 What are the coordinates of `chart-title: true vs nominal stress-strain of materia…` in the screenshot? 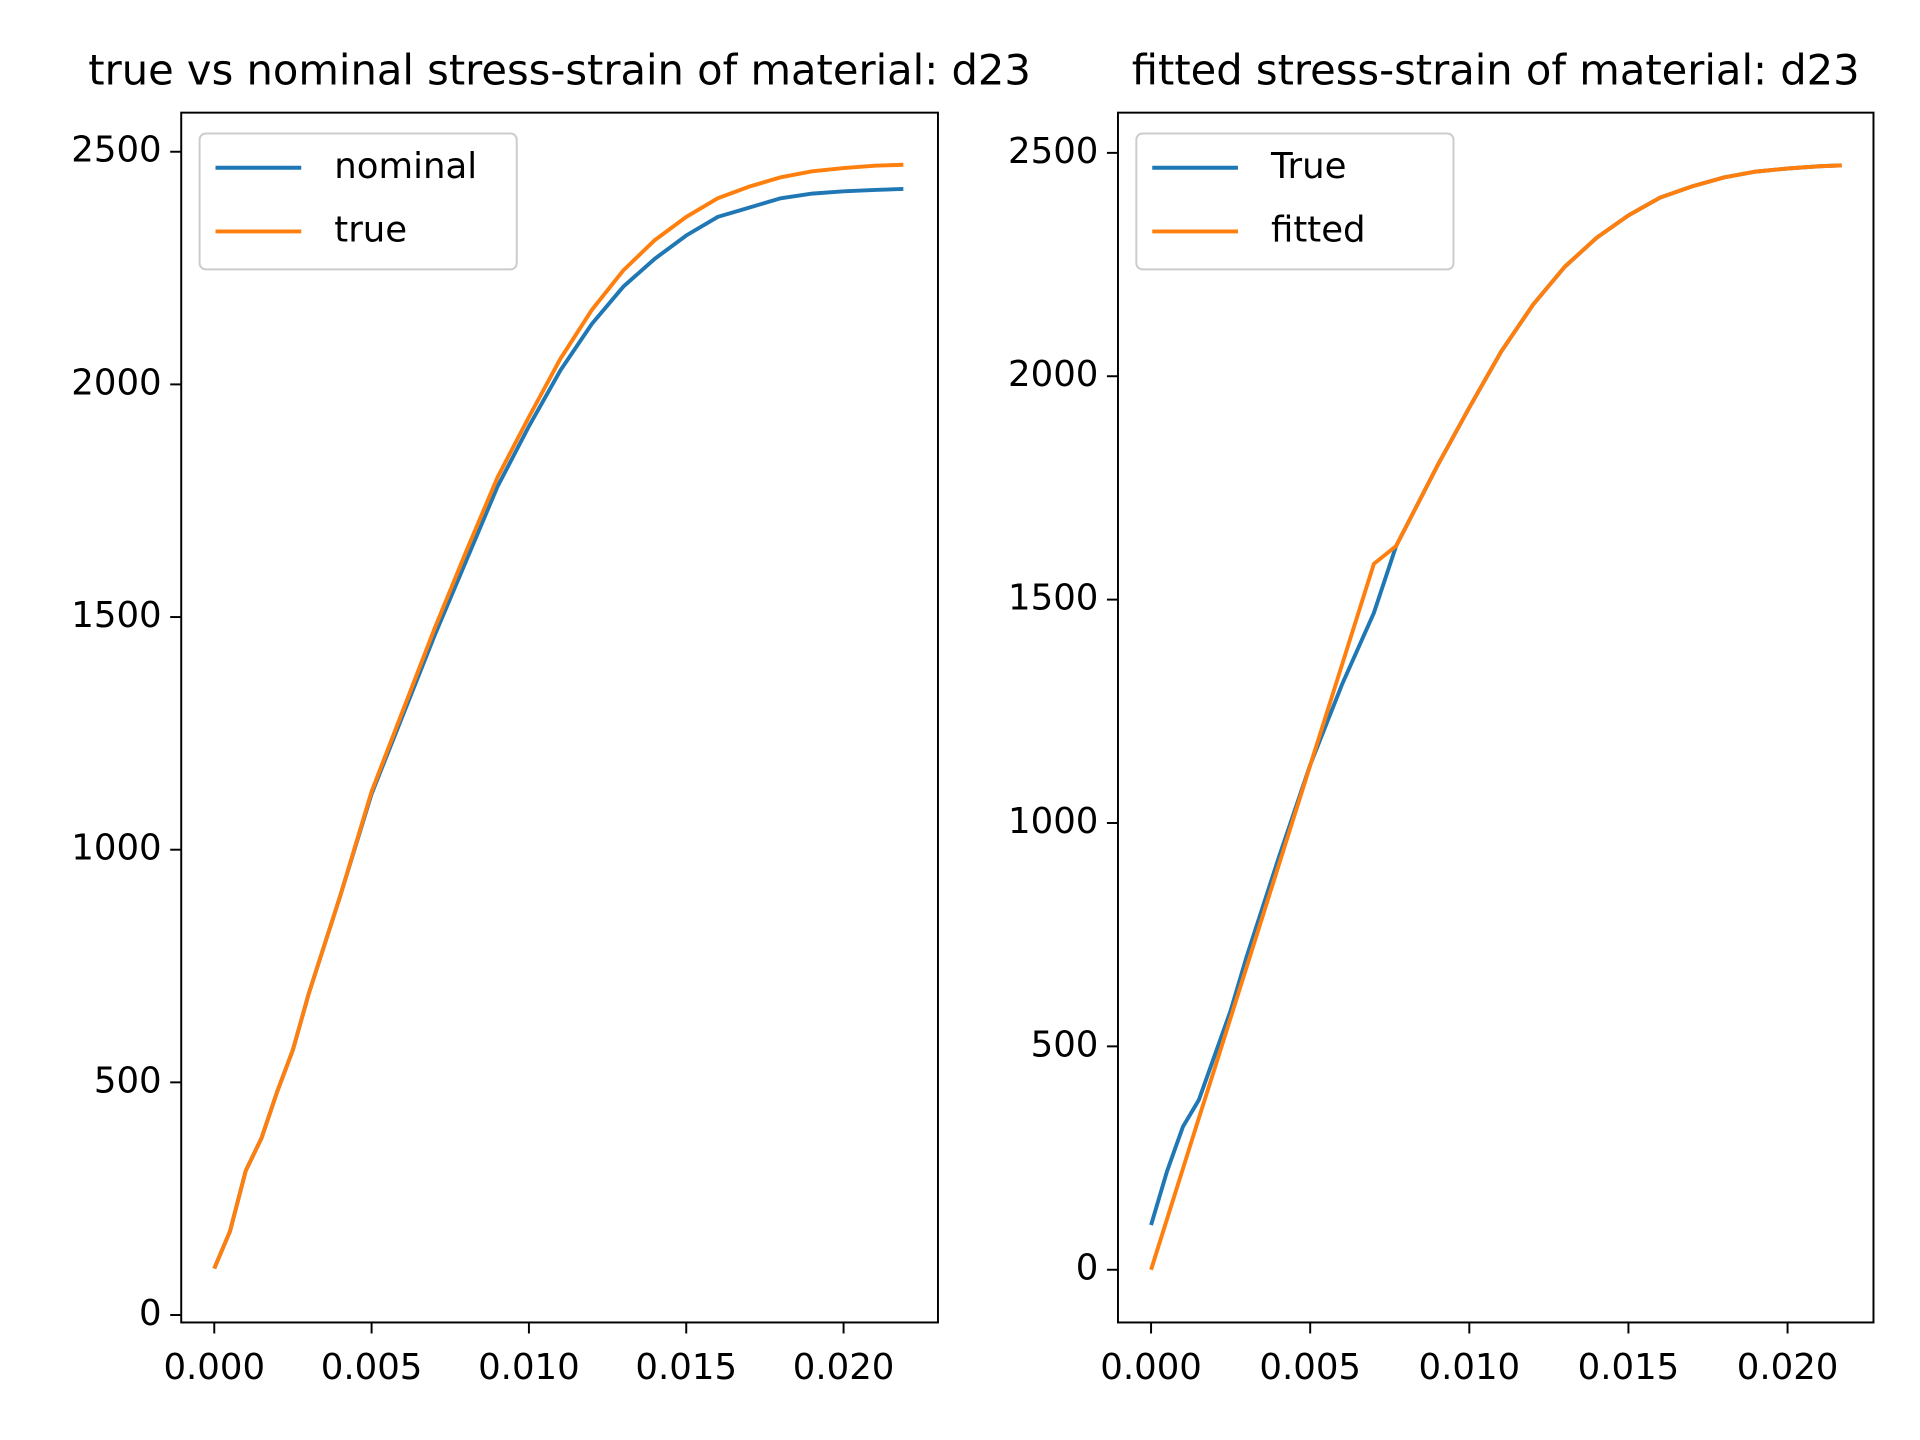 It's located at (559, 69).